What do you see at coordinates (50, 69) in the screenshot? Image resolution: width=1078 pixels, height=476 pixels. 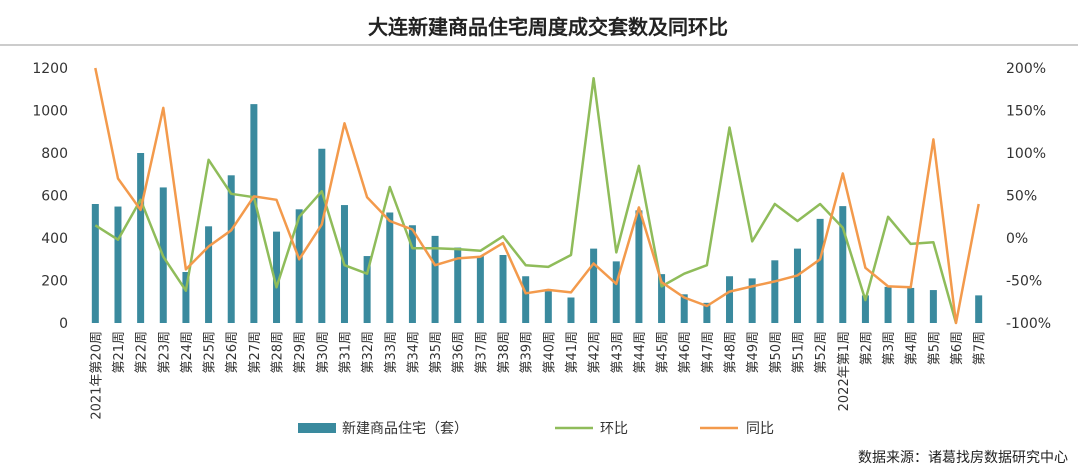 I see `left-axis-tick: 1200` at bounding box center [50, 69].